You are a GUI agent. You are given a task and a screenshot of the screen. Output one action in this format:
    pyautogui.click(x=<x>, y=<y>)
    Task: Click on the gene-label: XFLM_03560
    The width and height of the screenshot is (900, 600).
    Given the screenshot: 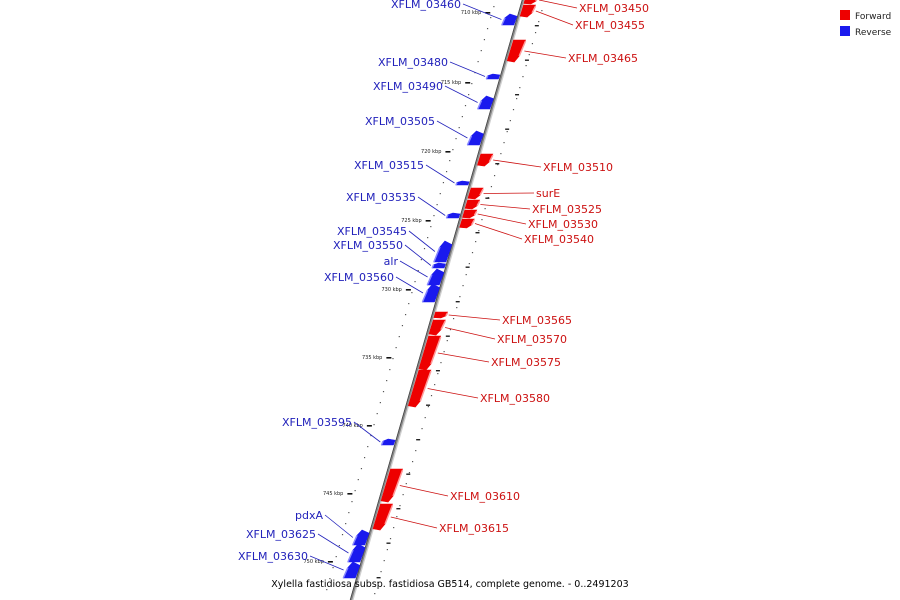 What is the action you would take?
    pyautogui.click(x=359, y=277)
    